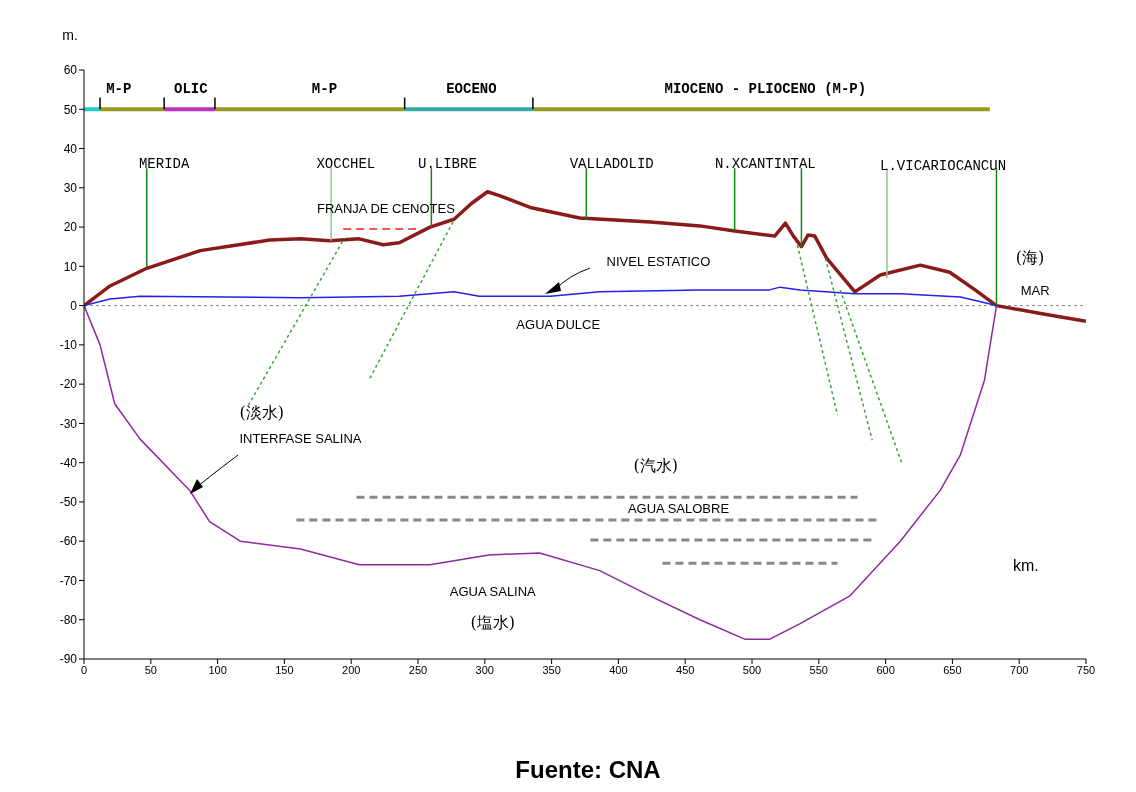  Describe the element at coordinates (943, 165) in the screenshot. I see `annotation: L.VICARIOCANCUN` at that location.